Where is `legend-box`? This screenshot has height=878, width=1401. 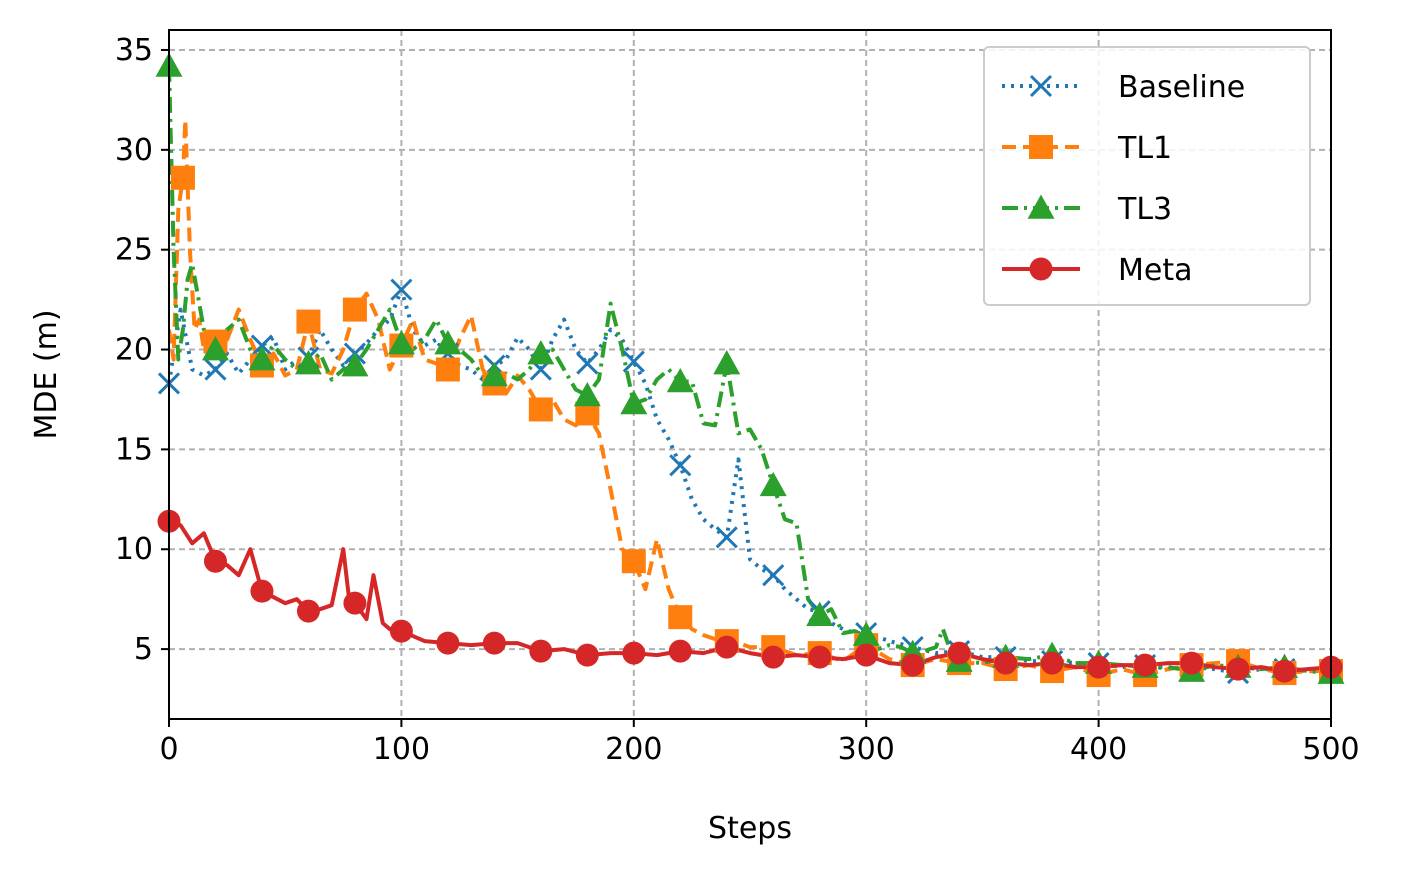 legend-box is located at coordinates (1147, 176).